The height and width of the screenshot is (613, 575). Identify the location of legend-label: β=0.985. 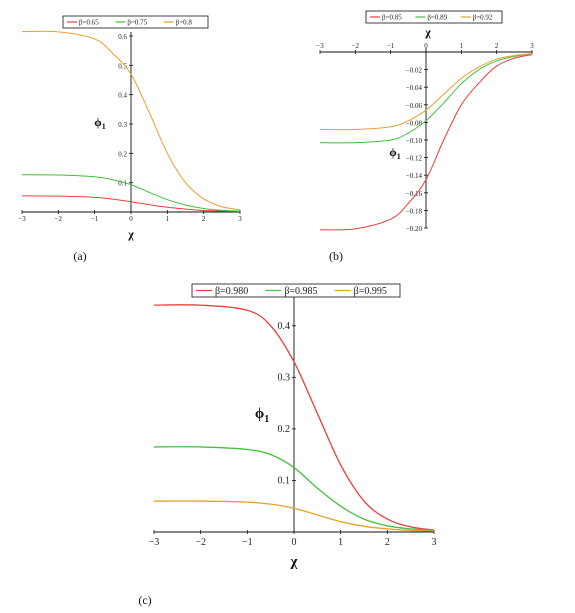
(300, 291).